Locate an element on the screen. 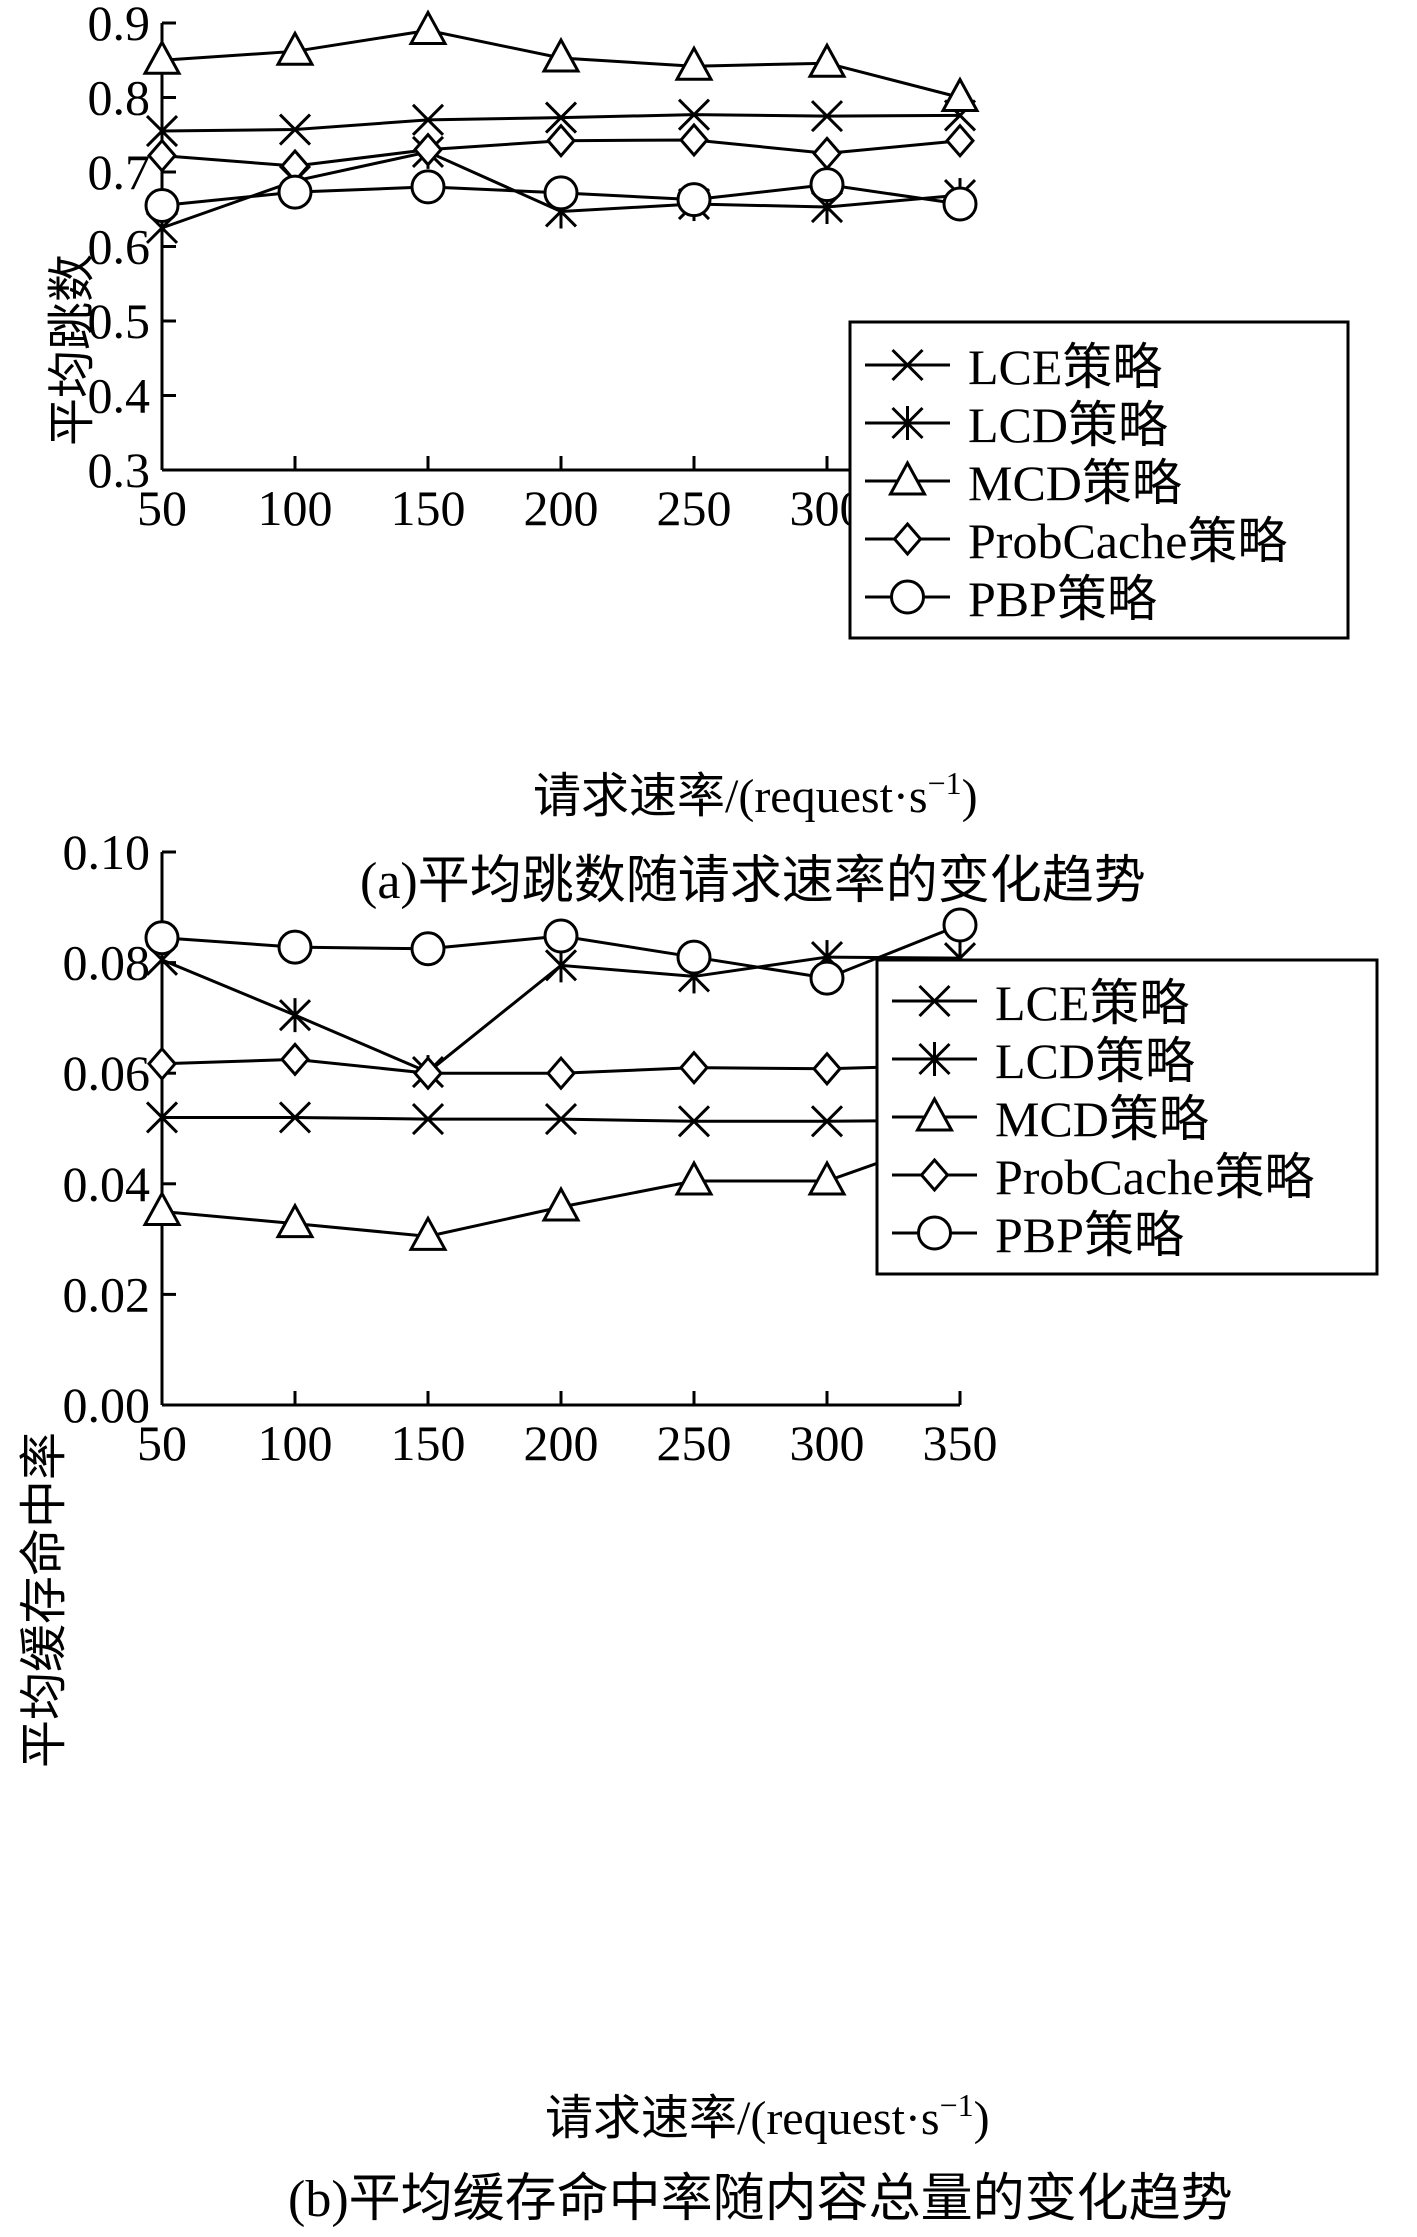 The height and width of the screenshot is (2237, 1417). chart-b-legend: LCE策略 LCD策略 MCD策略 ProbCache策略 PBP策略 is located at coordinates (1127, 1117).